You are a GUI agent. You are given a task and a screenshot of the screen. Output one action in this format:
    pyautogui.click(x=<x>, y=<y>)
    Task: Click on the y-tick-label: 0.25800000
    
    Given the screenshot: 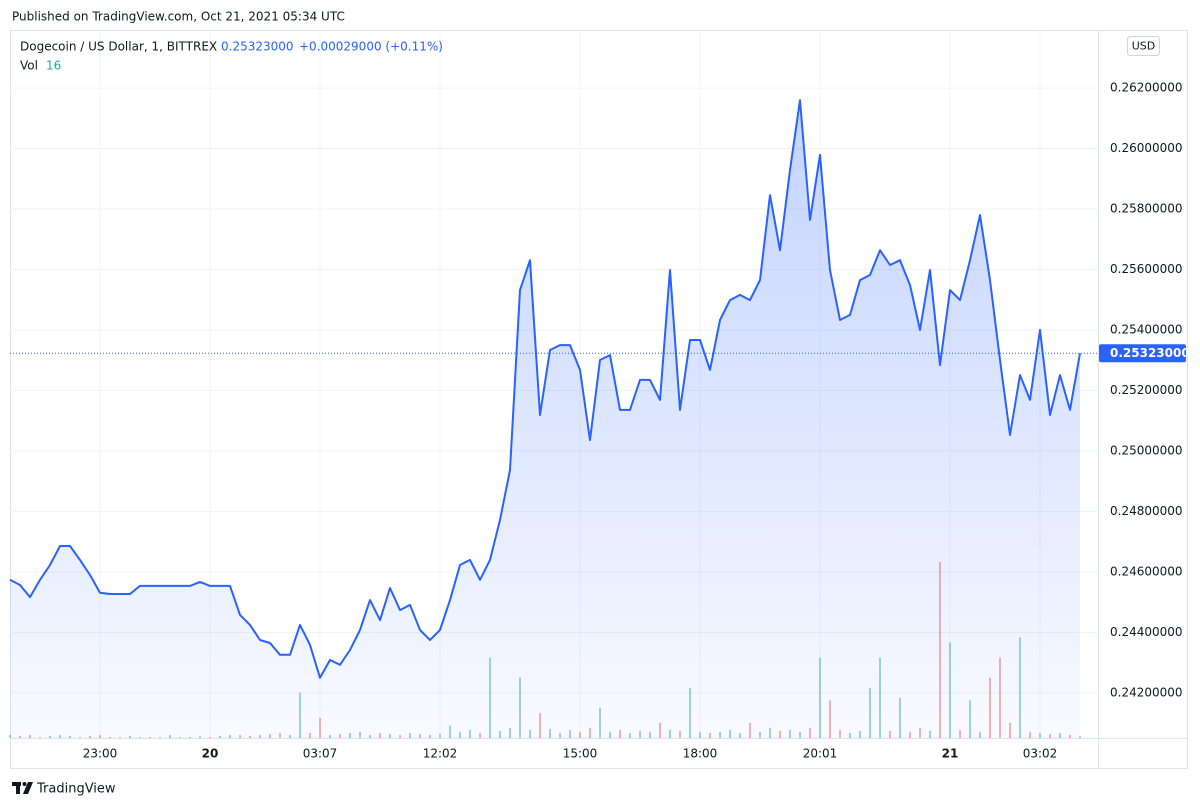 What is the action you would take?
    pyautogui.click(x=1146, y=209)
    